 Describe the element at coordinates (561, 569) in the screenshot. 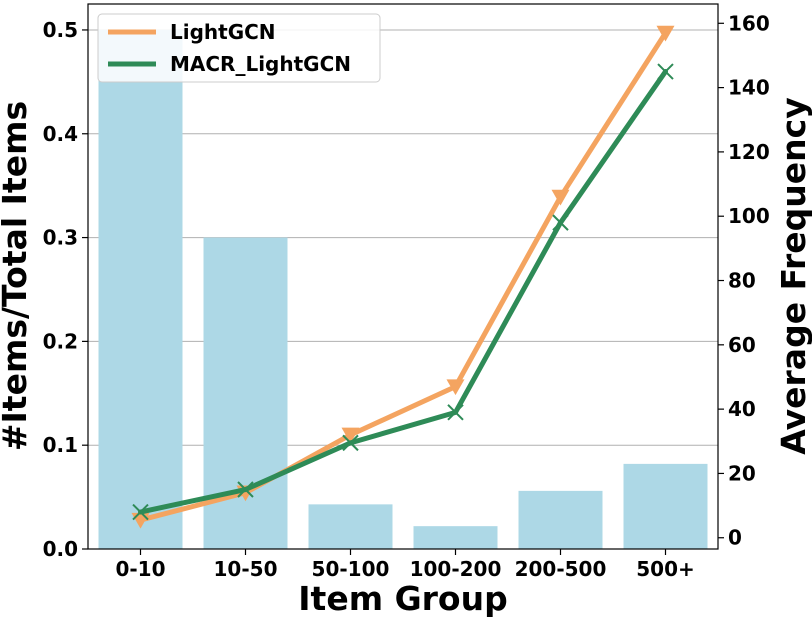

I see `x-tick-label: 200-500` at that location.